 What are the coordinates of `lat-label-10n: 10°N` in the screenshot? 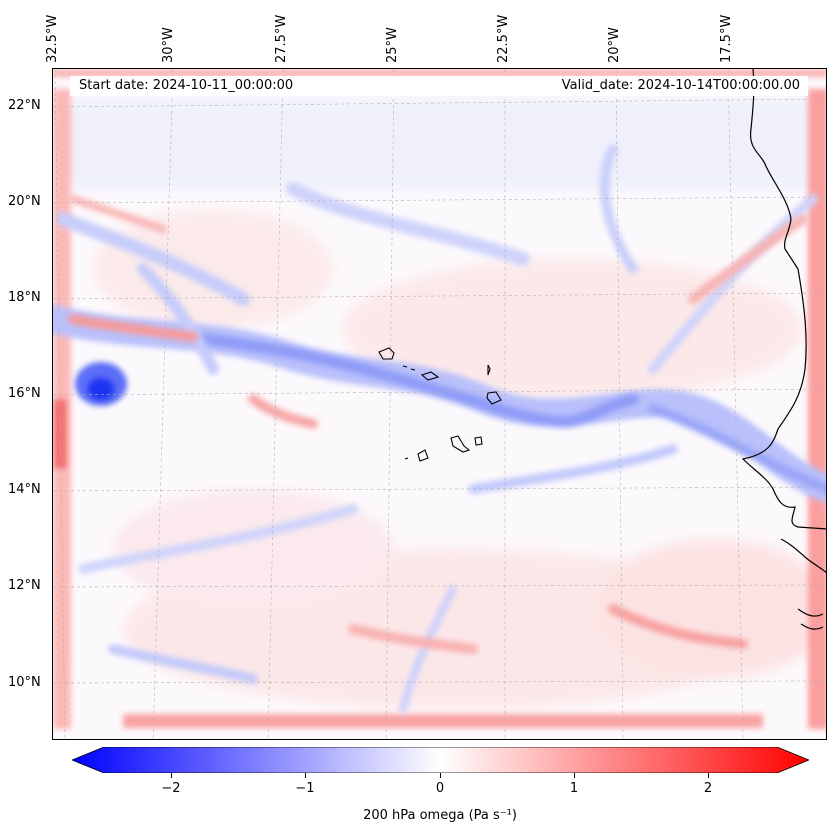 It's located at (24, 682).